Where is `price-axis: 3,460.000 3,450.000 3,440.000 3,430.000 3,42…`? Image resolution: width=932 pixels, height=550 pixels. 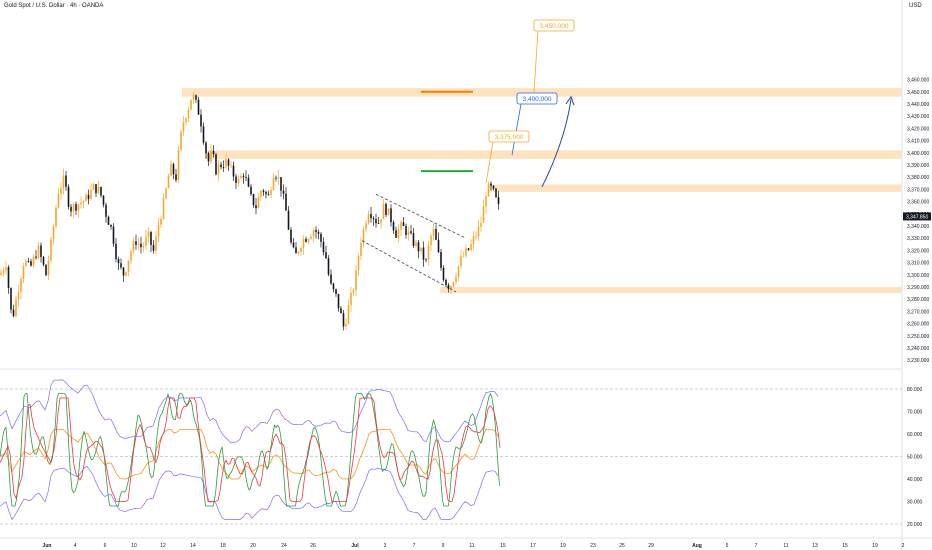
price-axis: 3,460.000 3,450.000 3,440.000 3,430.000 3,42… is located at coordinates (917, 303).